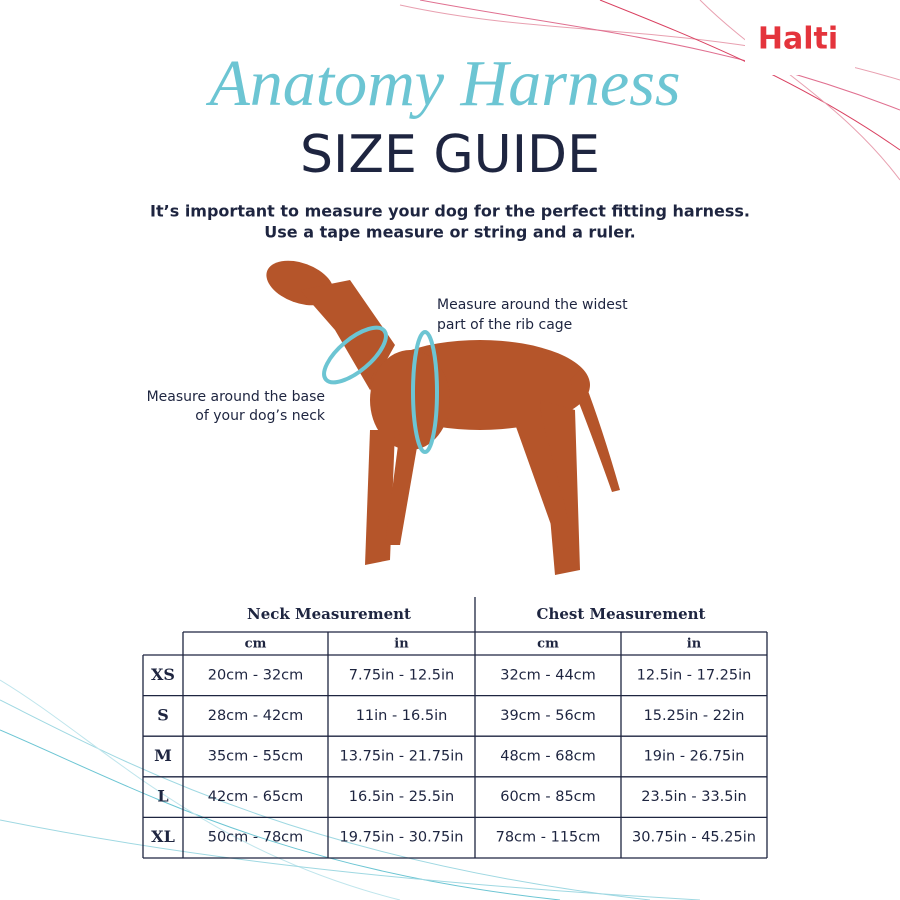  What do you see at coordinates (401, 797) in the screenshot?
I see `table-cell: 16.5in - 25.5in` at bounding box center [401, 797].